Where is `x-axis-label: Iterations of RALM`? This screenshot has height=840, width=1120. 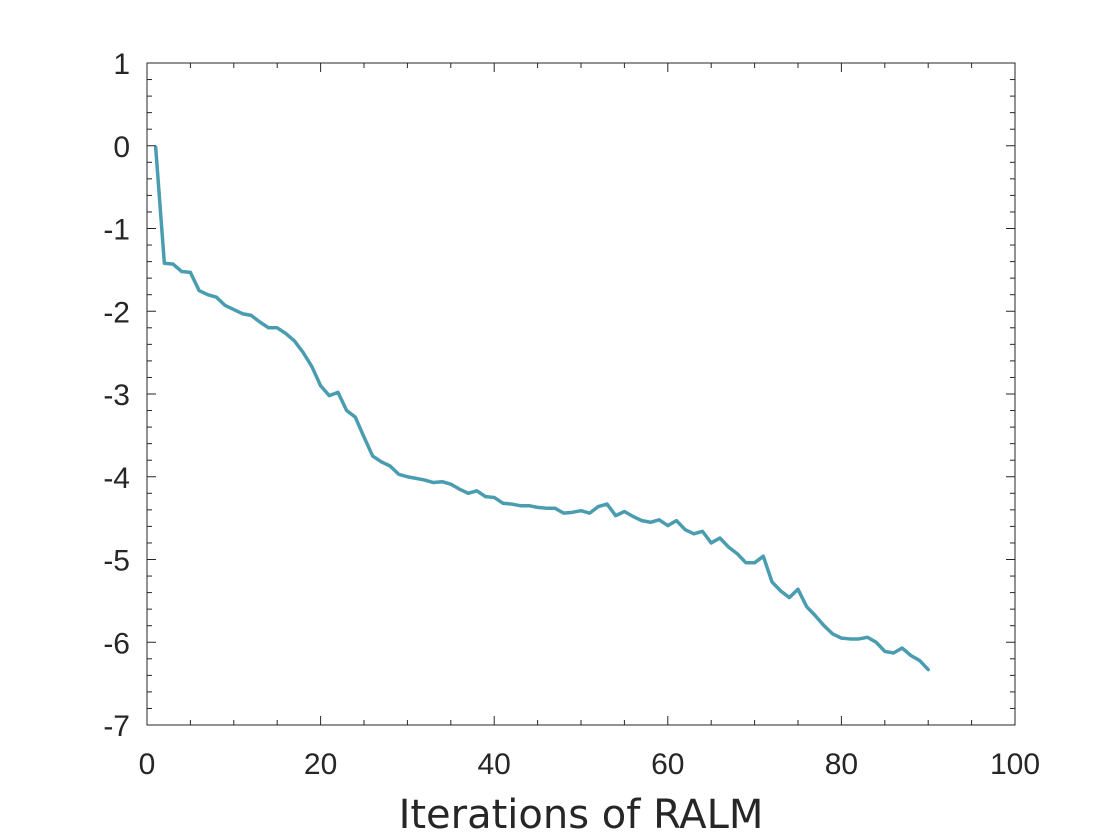 x-axis-label: Iterations of RALM is located at coordinates (581, 815).